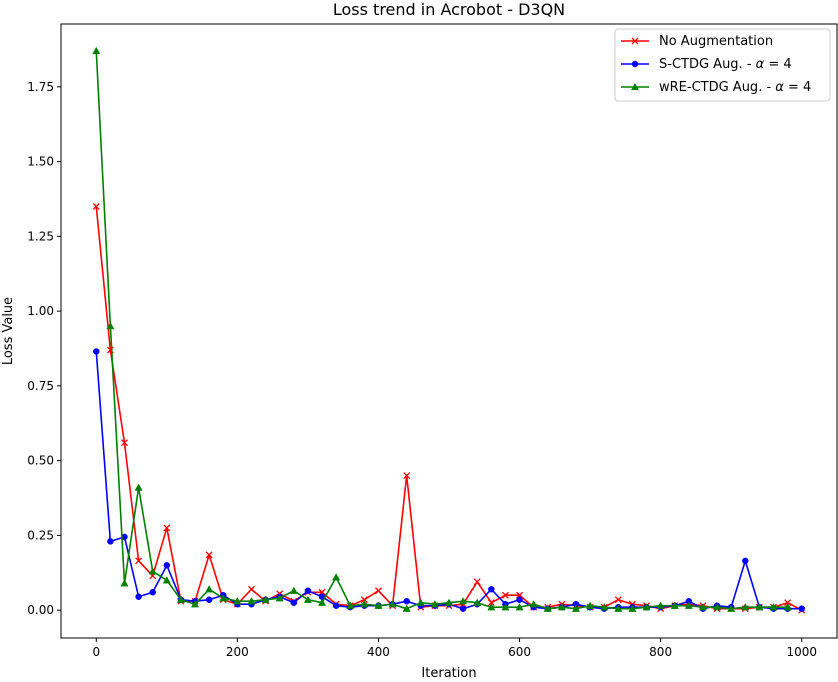 The image size is (838, 682). What do you see at coordinates (725, 64) in the screenshot?
I see `legend-label: S-CTDG Aug. - α = 4` at bounding box center [725, 64].